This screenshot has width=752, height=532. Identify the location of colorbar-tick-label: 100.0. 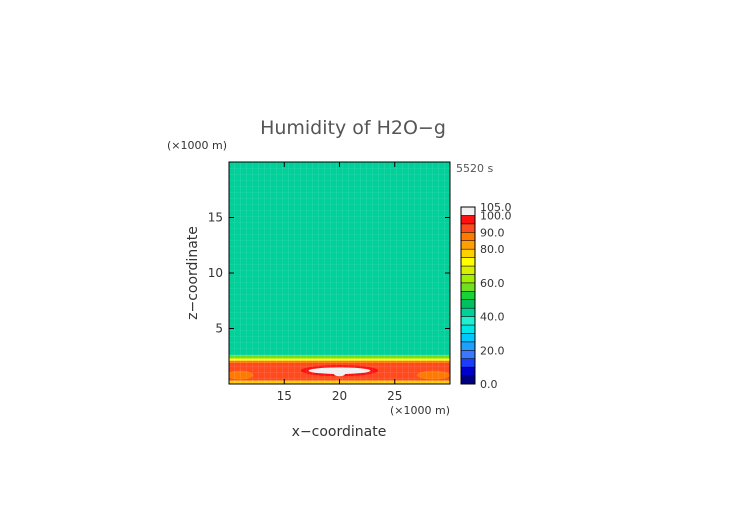
(496, 215).